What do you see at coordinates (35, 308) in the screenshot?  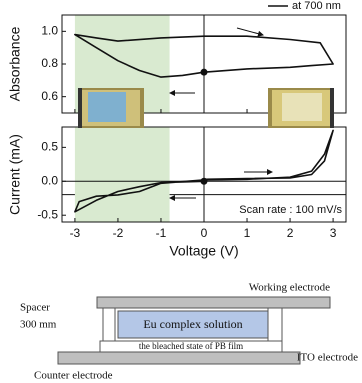 I see `label: Spacer` at bounding box center [35, 308].